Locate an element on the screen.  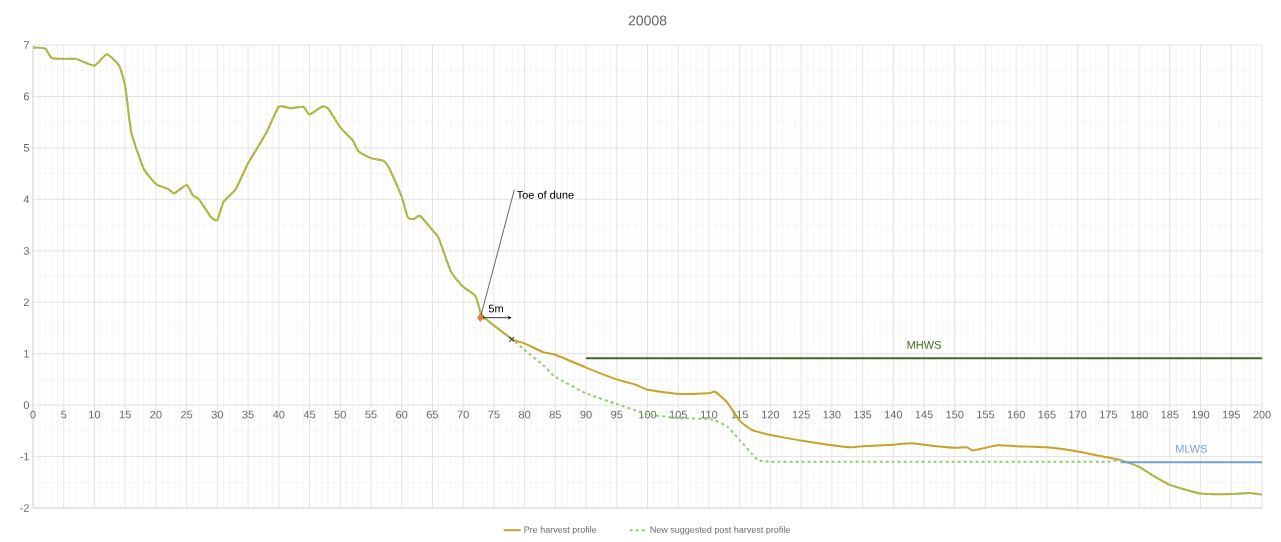
x-tick-label: 40 is located at coordinates (278, 414).